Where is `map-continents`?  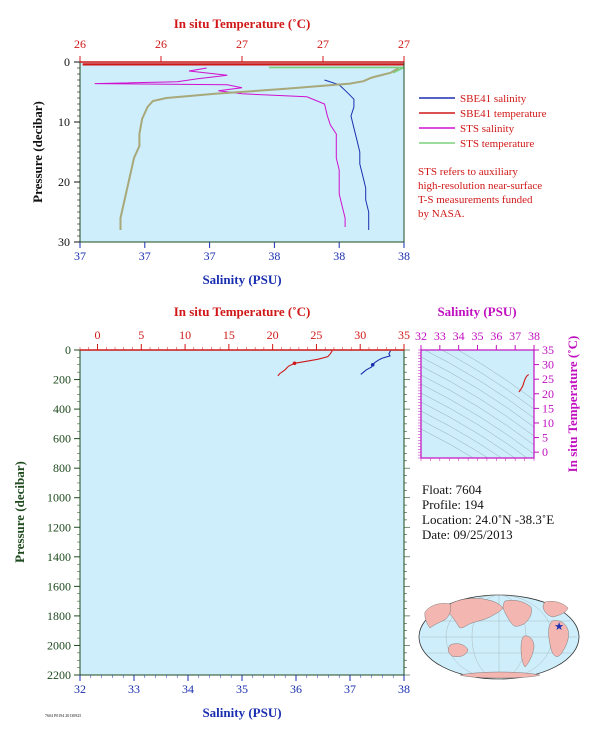
map-continents is located at coordinates (496, 638).